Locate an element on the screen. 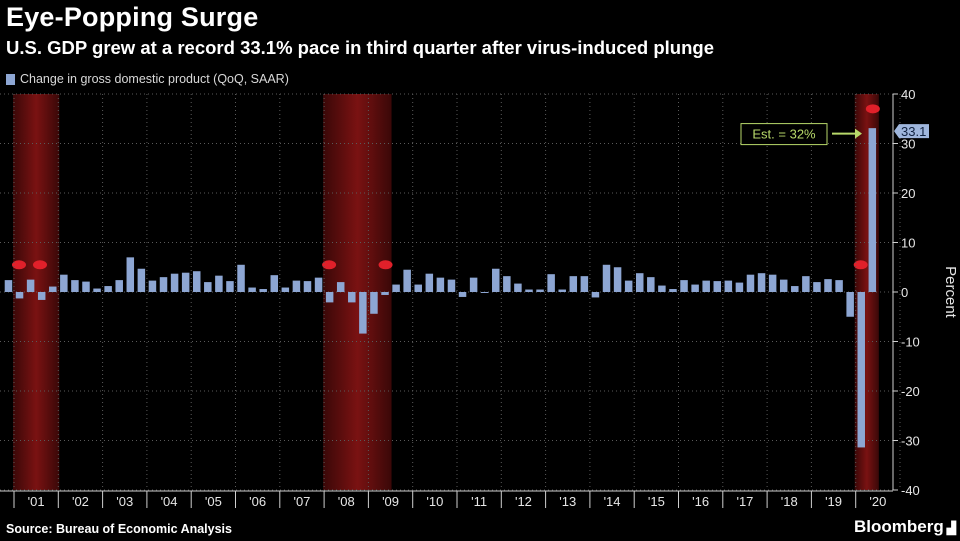 The height and width of the screenshot is (541, 960). y-tick-label: 10 is located at coordinates (908, 243).